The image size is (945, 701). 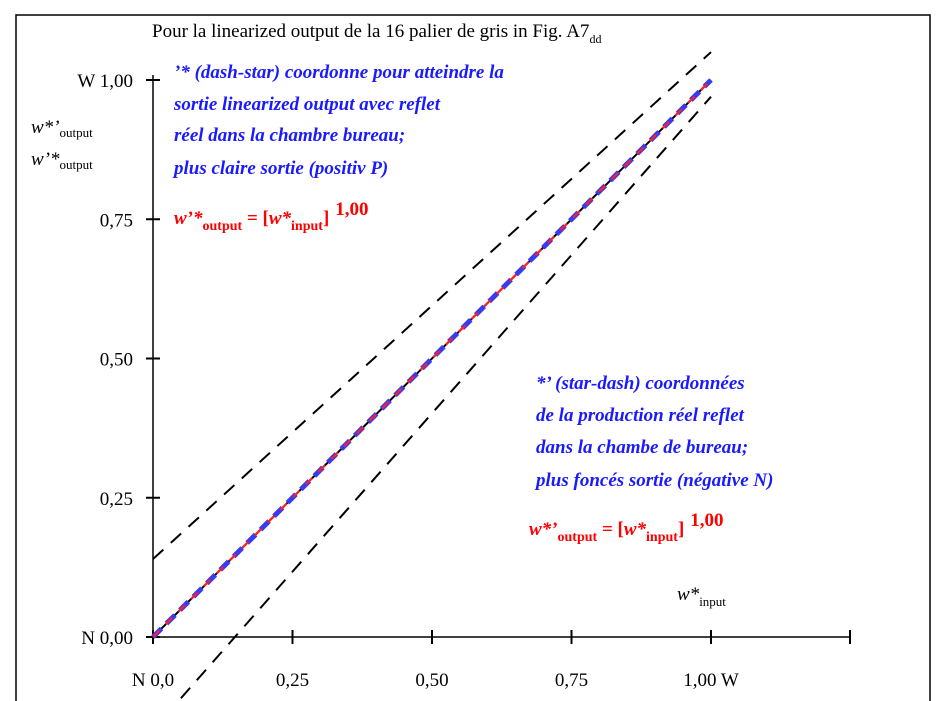 What do you see at coordinates (280, 168) in the screenshot?
I see `annotation-top-line-4: plus claire sortie (positiv P)` at bounding box center [280, 168].